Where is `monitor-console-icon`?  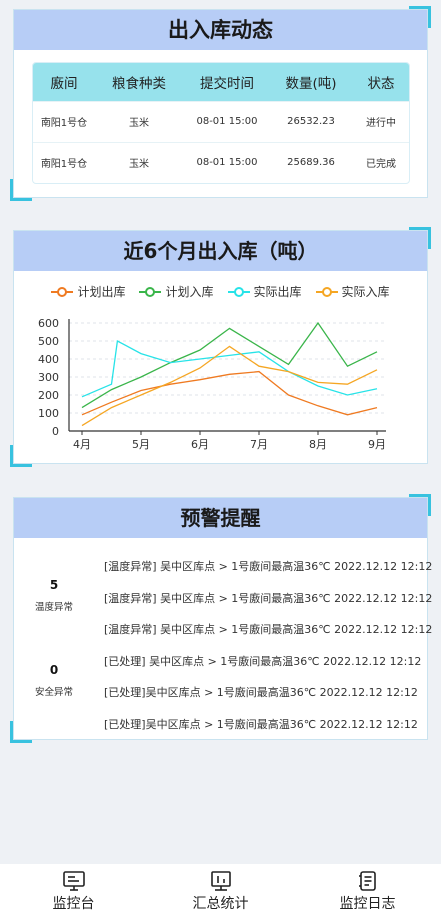 monitor-console-icon is located at coordinates (73, 880).